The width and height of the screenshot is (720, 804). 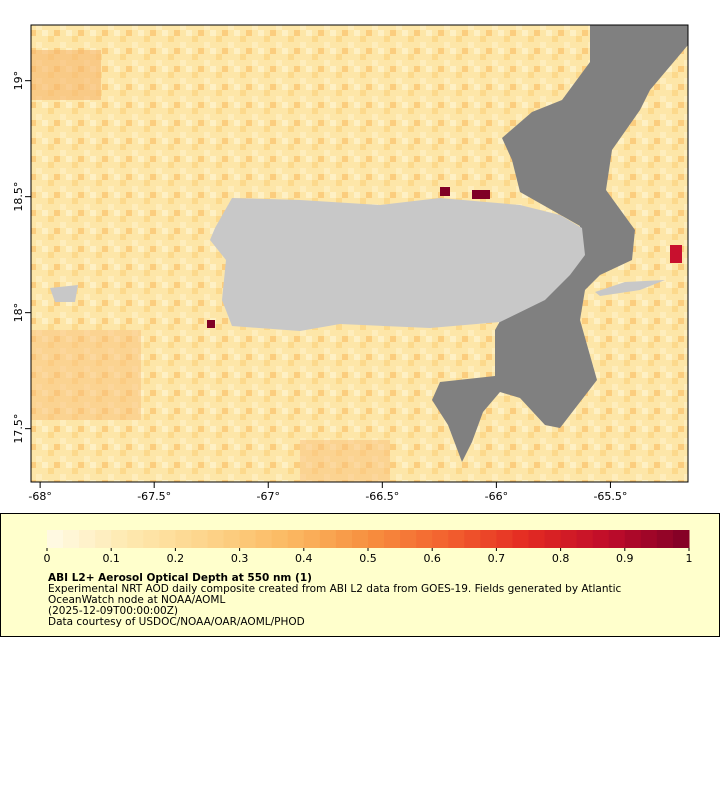 What do you see at coordinates (18, 197) in the screenshot?
I see `y-tick-label: 18.5°` at bounding box center [18, 197].